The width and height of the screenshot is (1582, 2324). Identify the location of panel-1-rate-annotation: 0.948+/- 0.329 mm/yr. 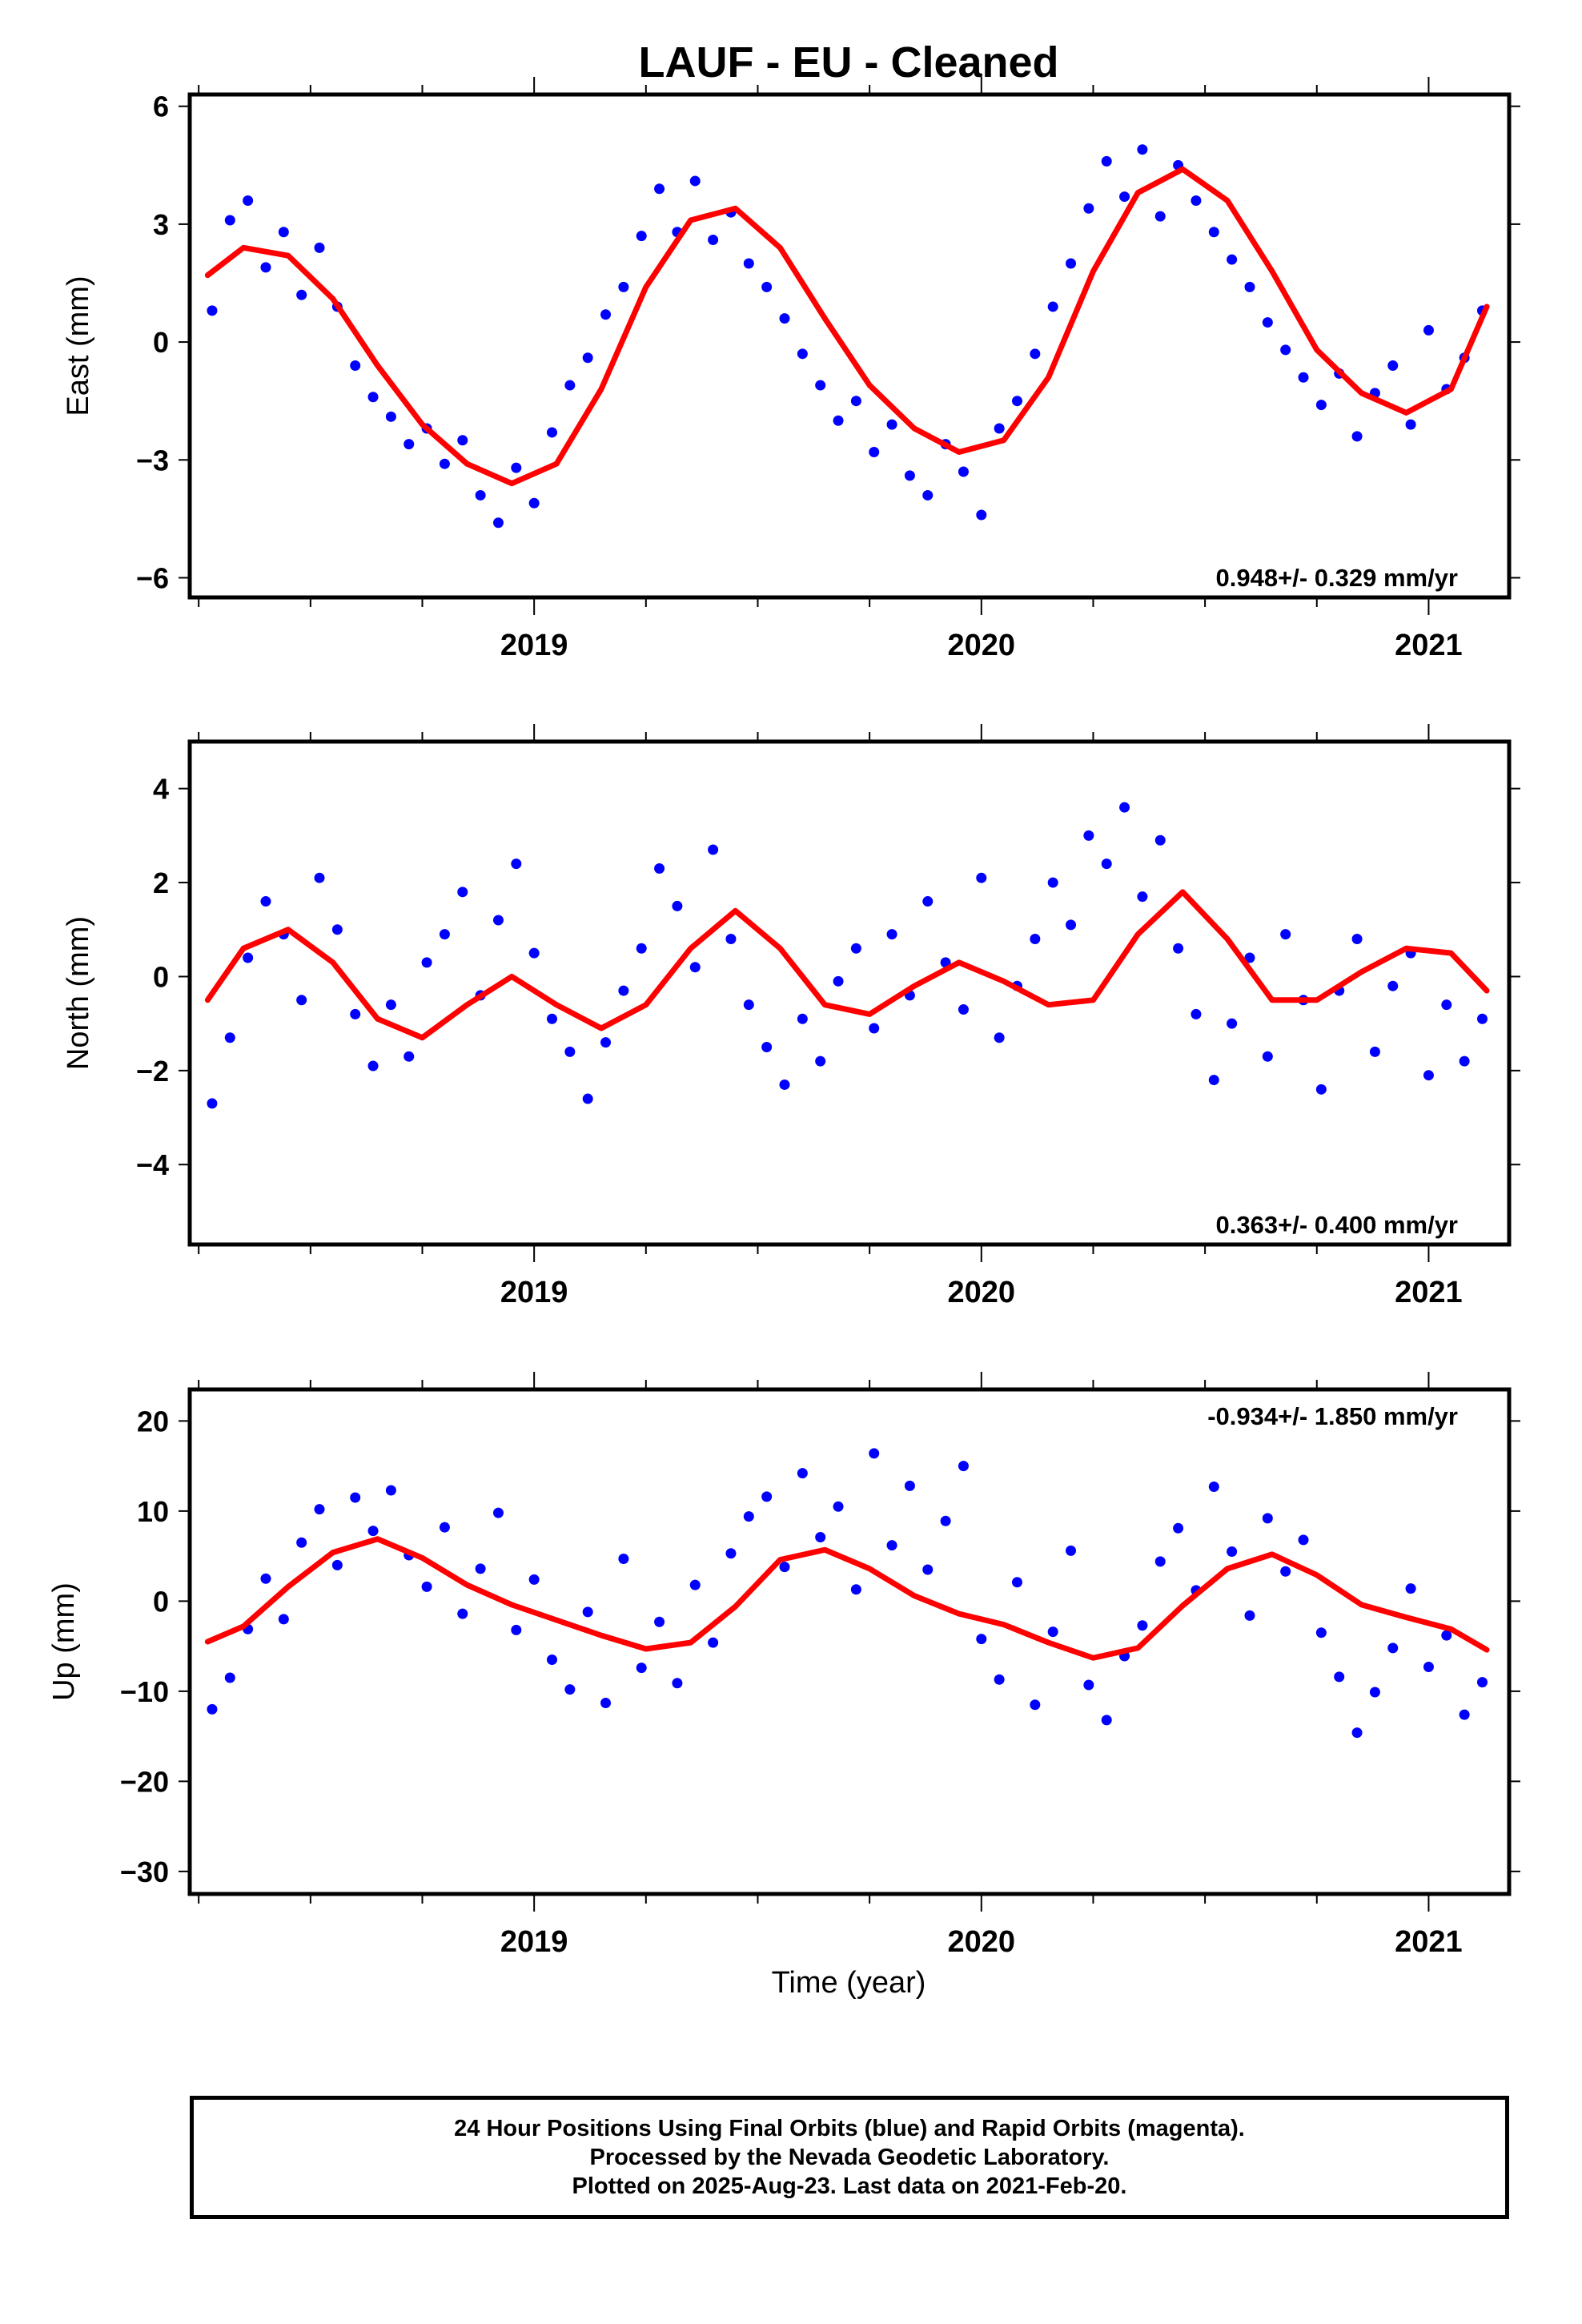
(1337, 578).